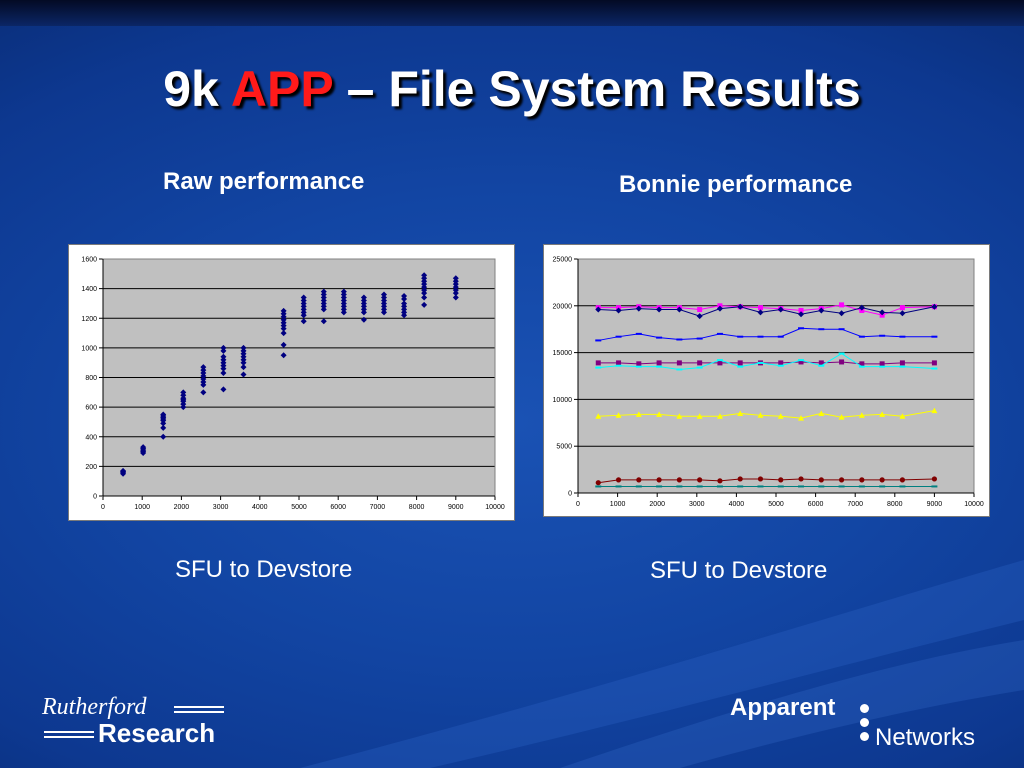 Image resolution: width=1024 pixels, height=768 pixels. What do you see at coordinates (925, 737) in the screenshot?
I see `logo-networks-text: Networks` at bounding box center [925, 737].